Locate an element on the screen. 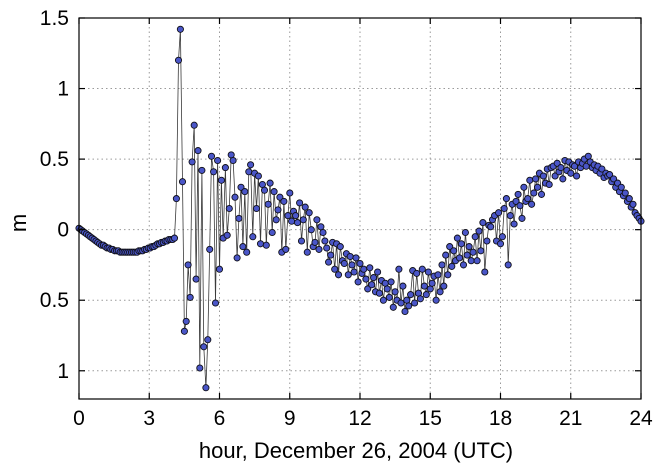  y-tick-label: 1.5 is located at coordinates (54, 18).